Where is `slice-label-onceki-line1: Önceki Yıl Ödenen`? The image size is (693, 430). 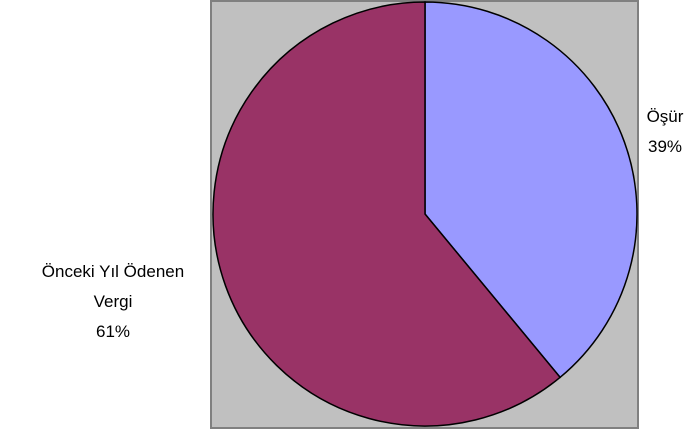 slice-label-onceki-line1: Önceki Yıl Ödenen is located at coordinates (113, 271).